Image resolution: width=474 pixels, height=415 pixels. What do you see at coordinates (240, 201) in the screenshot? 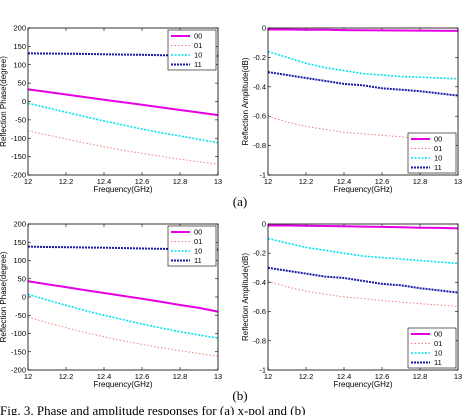
I see `panel-label-a: (a)` at bounding box center [240, 201].